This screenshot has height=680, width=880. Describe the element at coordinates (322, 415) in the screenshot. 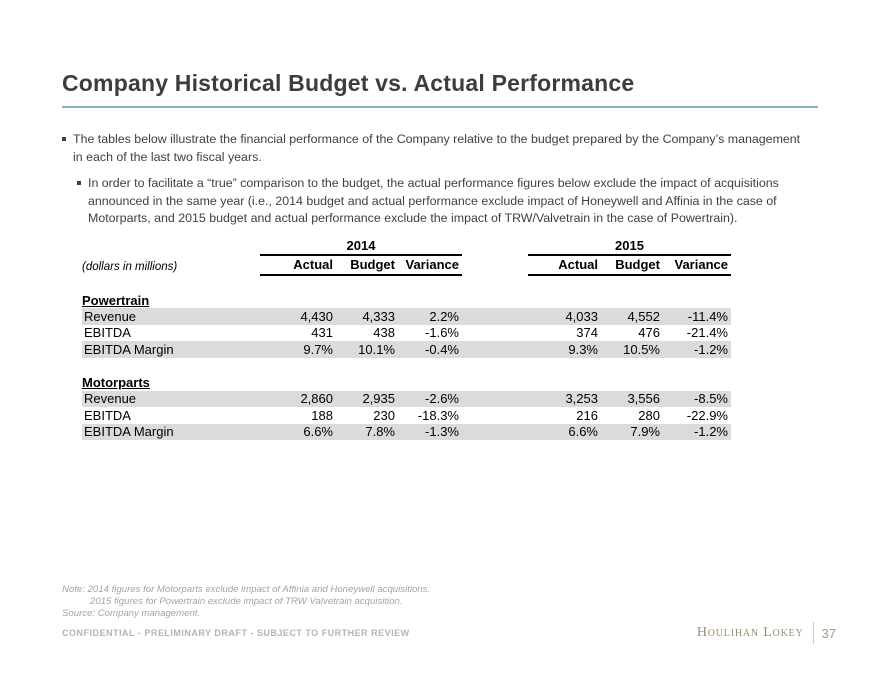

I see `value-cell: 188` at that location.